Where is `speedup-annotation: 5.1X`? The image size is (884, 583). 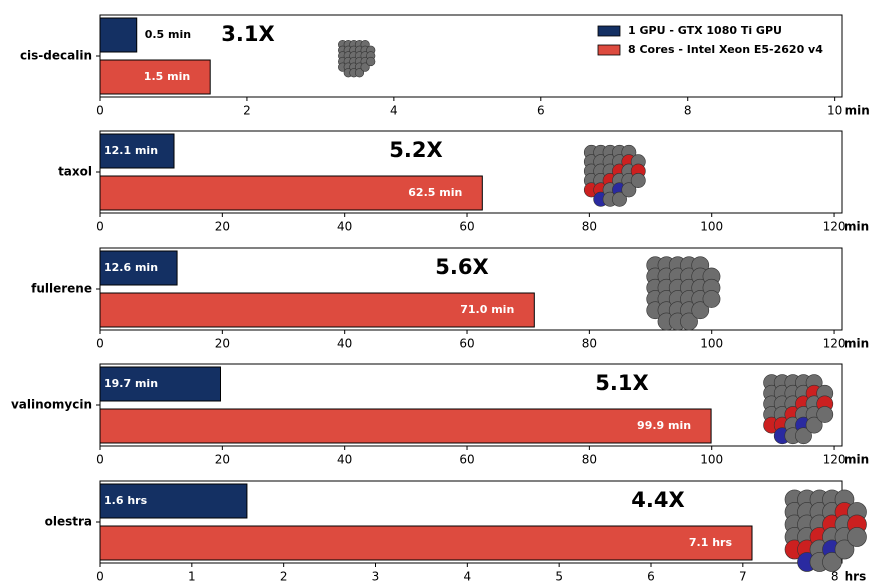 speedup-annotation: 5.1X is located at coordinates (621, 383).